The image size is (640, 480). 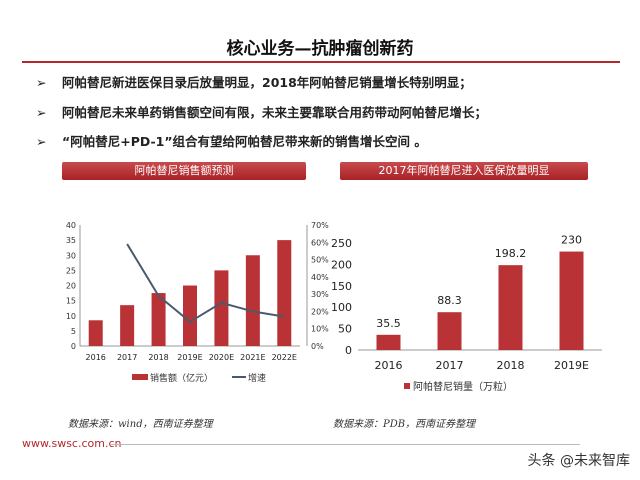 What do you see at coordinates (388, 323) in the screenshot?
I see `data-label: 35.5` at bounding box center [388, 323].